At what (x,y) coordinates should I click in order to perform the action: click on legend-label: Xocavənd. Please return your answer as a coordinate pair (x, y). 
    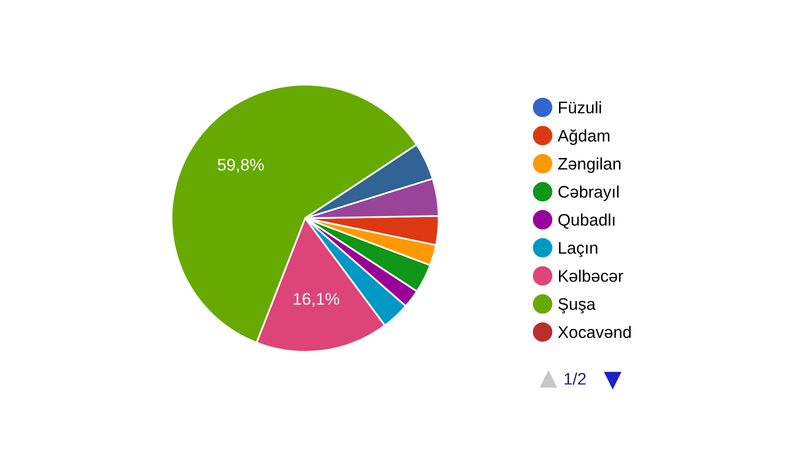
    Looking at the image, I should click on (594, 332).